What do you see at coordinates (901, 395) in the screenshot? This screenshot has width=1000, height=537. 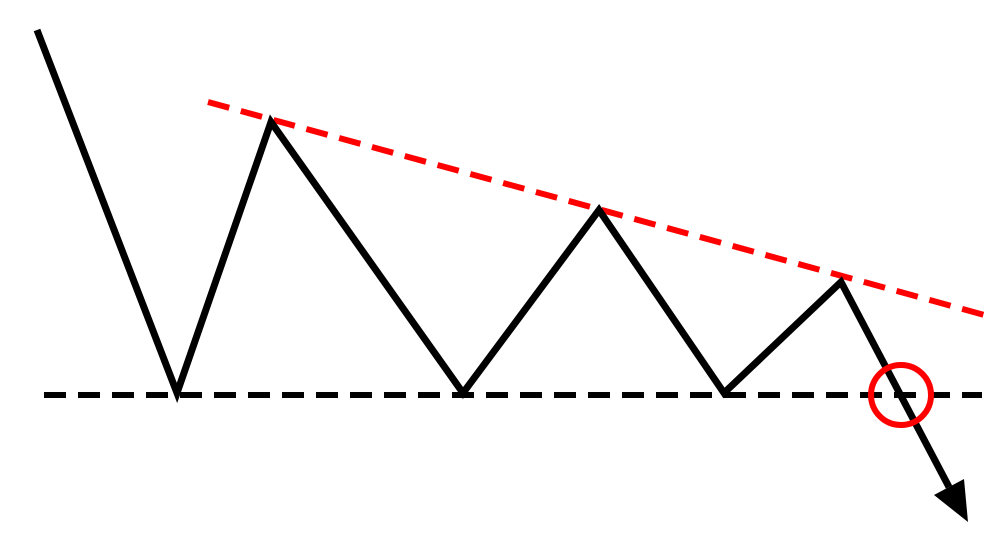 I see `breakout-circle` at bounding box center [901, 395].